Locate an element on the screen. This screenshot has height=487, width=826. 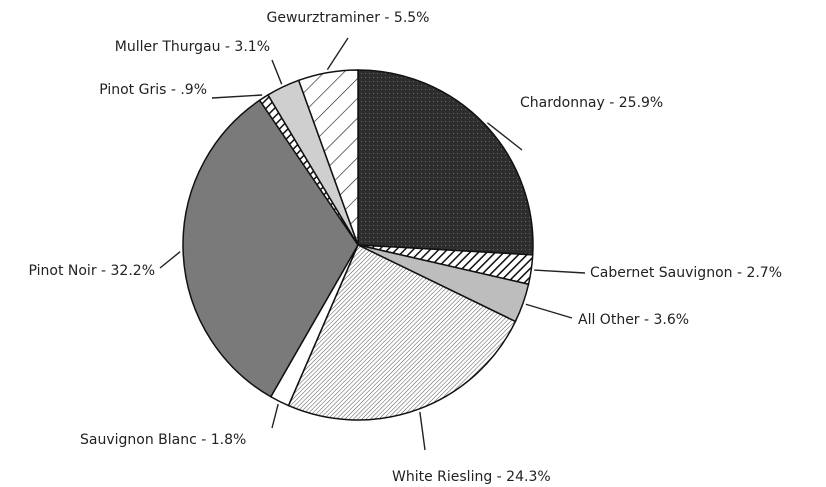
slice-label: Muller Thurgau - 3.1% is located at coordinates (192, 47).